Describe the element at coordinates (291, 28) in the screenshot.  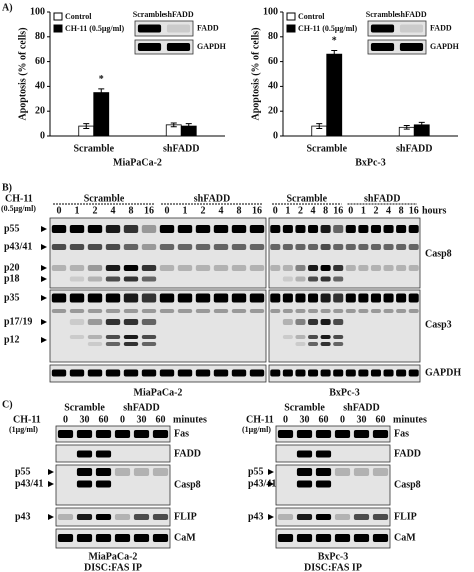
I see `legend-swatch` at that location.